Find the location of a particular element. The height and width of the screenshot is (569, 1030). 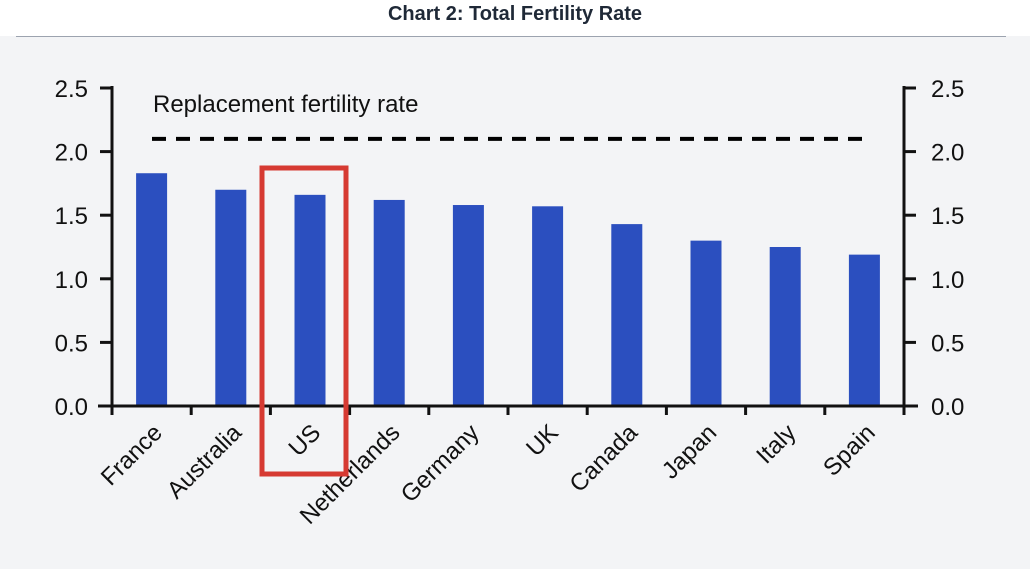

category-label: US is located at coordinates (305, 440).